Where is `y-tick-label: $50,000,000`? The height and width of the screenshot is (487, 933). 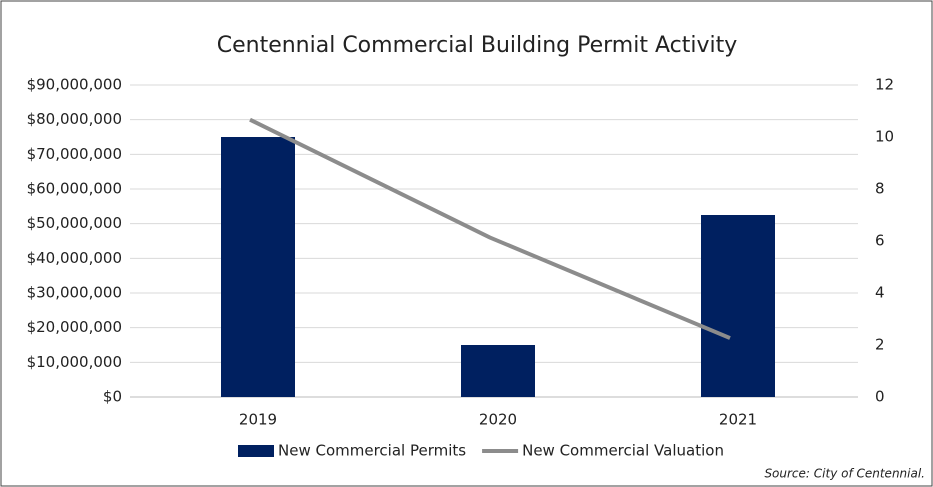 y-tick-label: $50,000,000 is located at coordinates (74, 223).